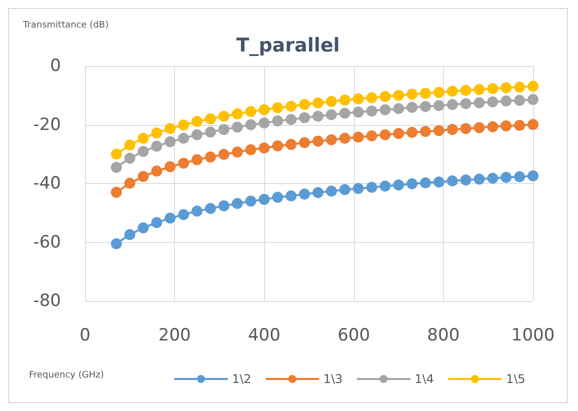 The height and width of the screenshot is (411, 578). Describe the element at coordinates (55, 66) in the screenshot. I see `y-tick-label: 0` at that location.